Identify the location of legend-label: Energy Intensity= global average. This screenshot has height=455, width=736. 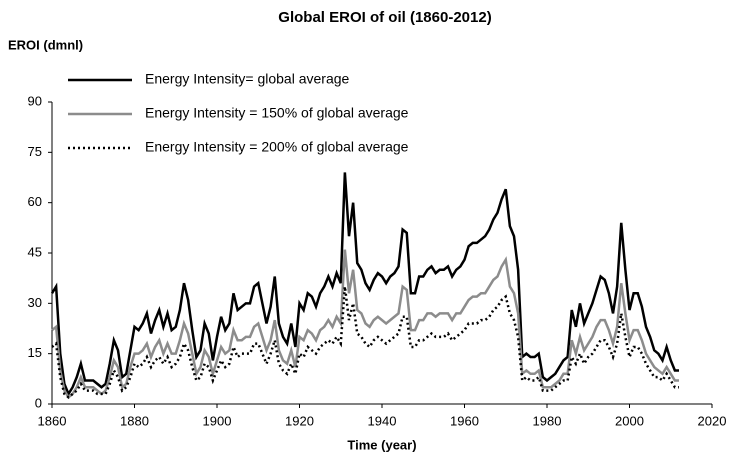
(247, 79).